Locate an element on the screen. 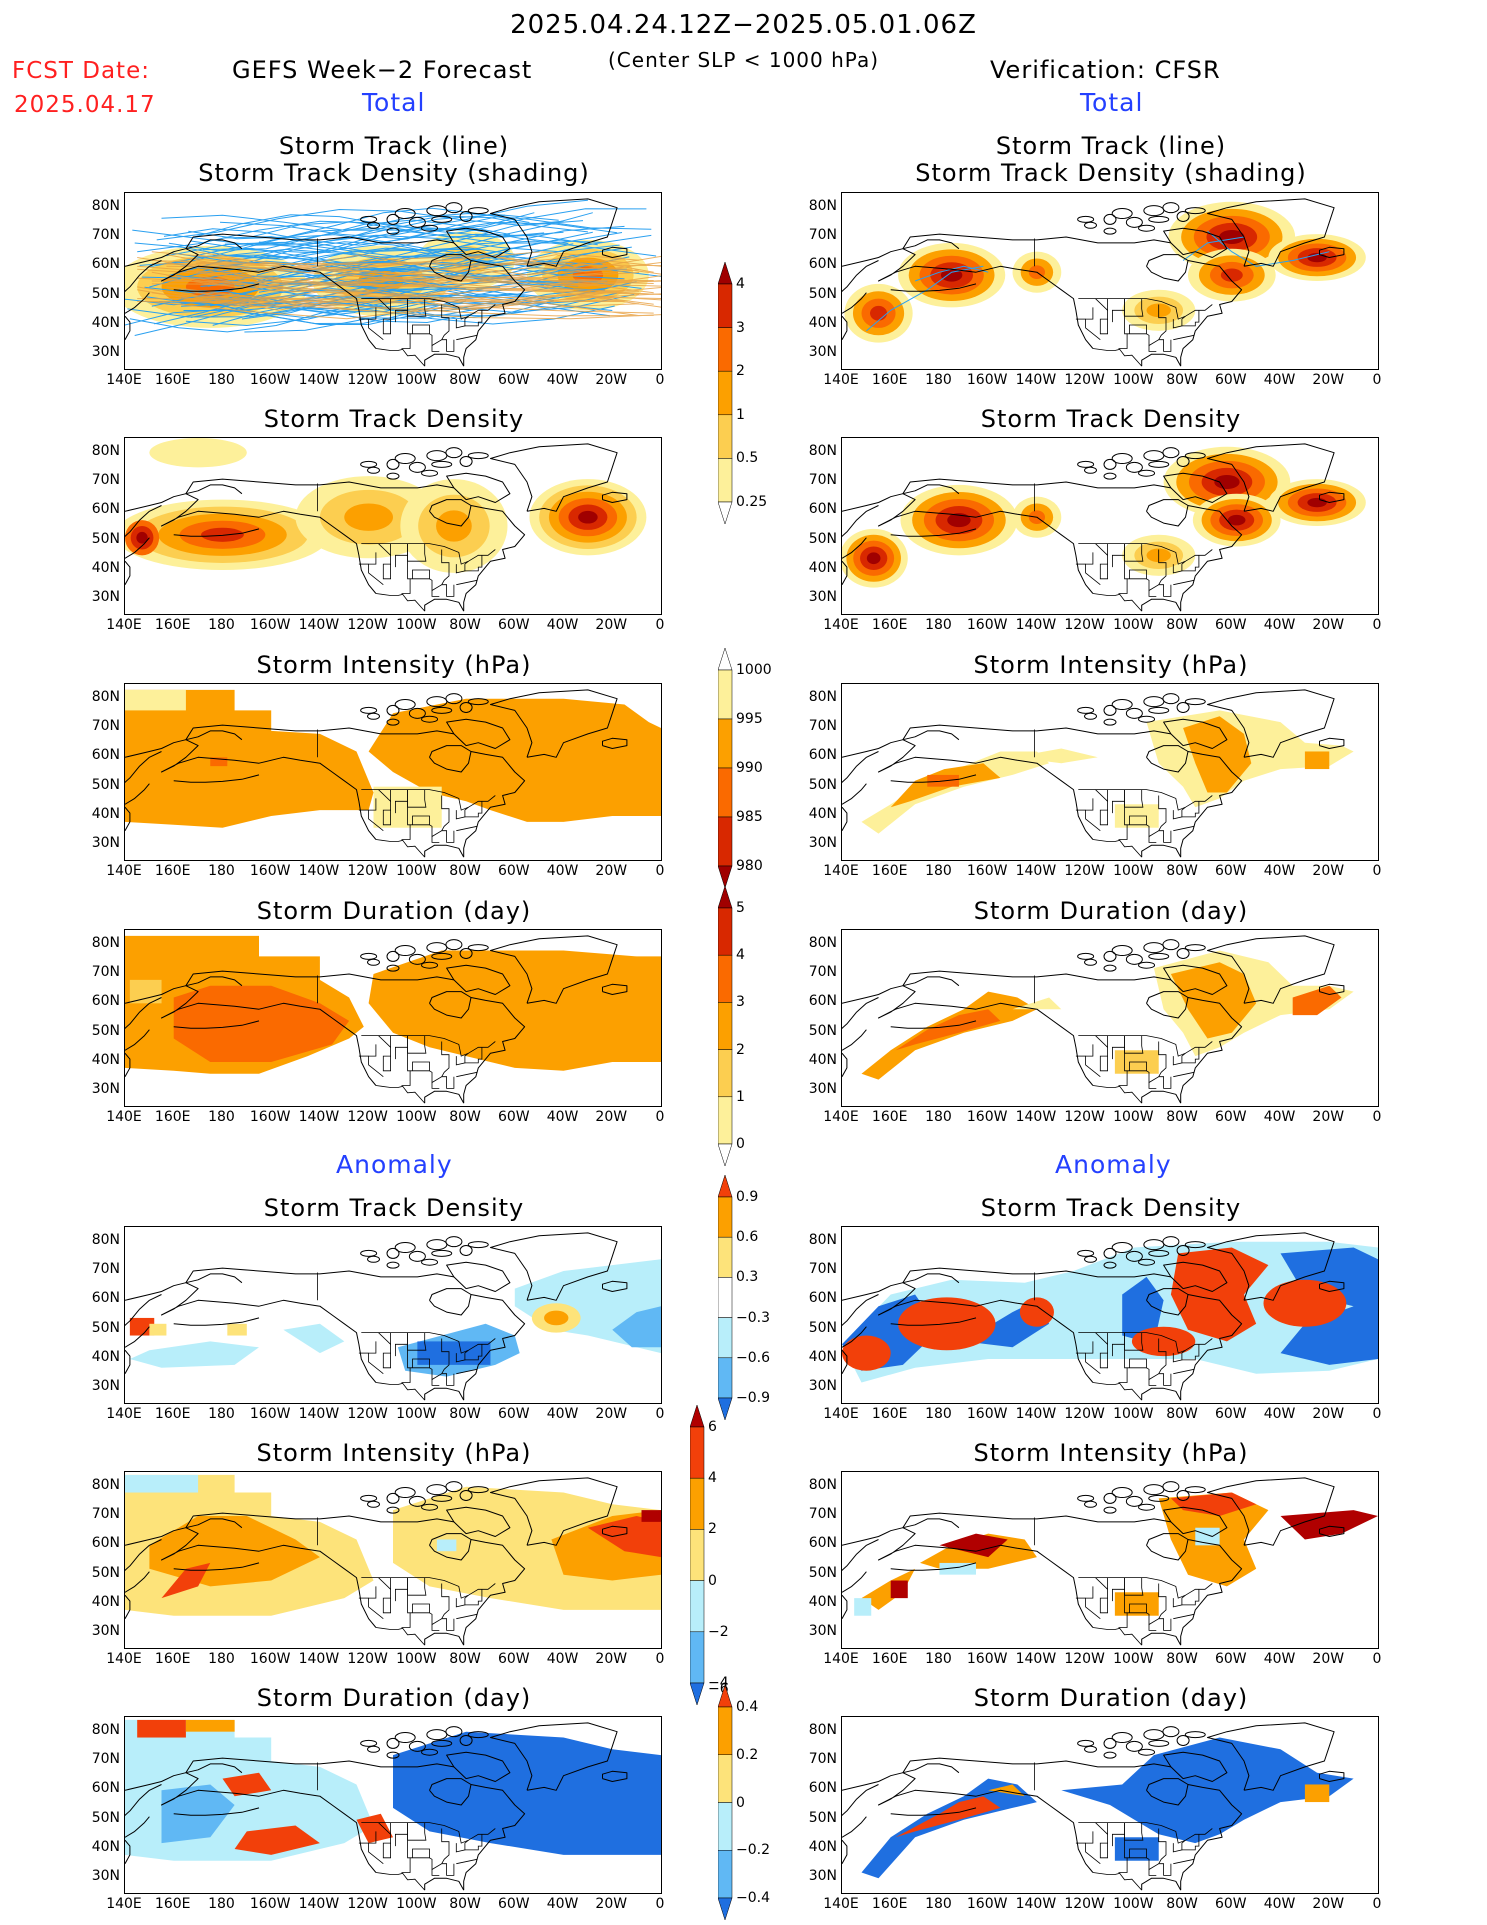  colorbar-tick-label: 990 is located at coordinates (749, 768).